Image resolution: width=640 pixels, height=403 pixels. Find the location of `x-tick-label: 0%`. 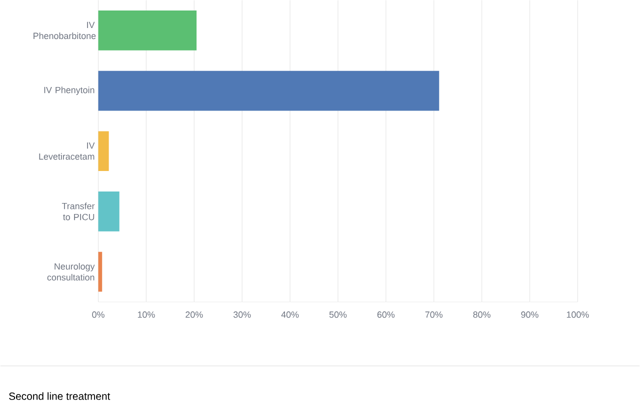

x-tick-label: 0% is located at coordinates (98, 315).